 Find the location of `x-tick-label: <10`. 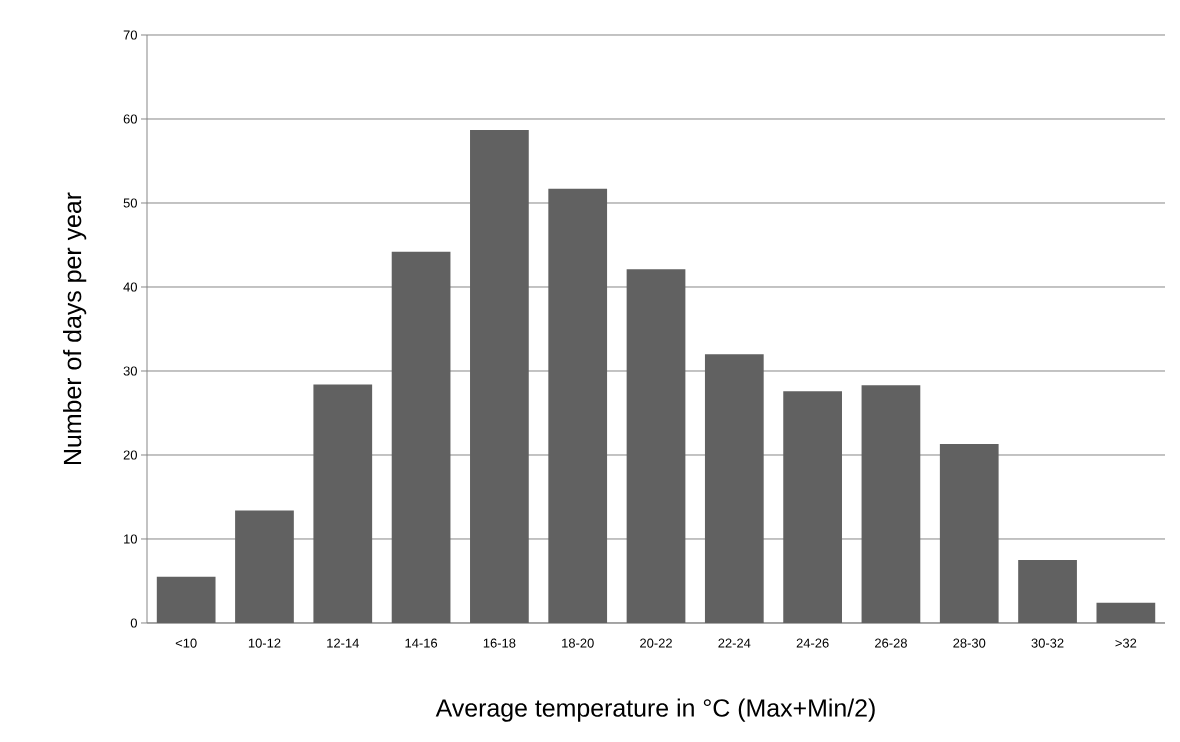

x-tick-label: <10 is located at coordinates (186, 643).